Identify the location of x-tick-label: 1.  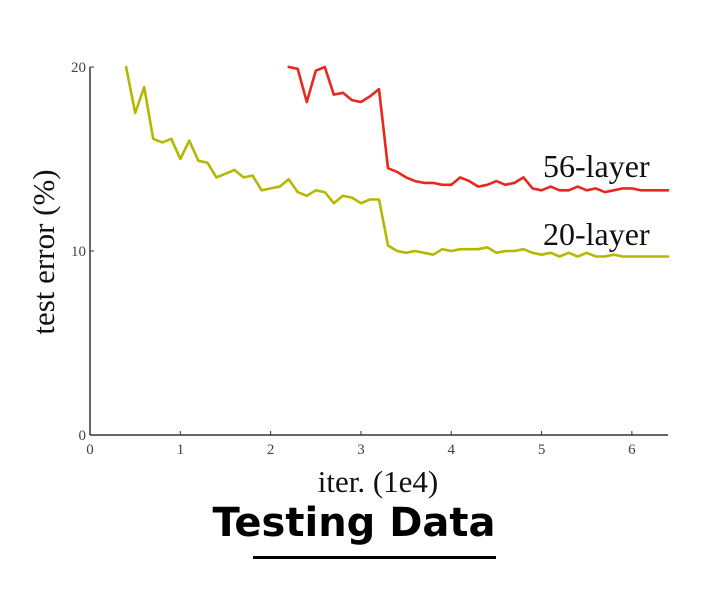
(181, 450).